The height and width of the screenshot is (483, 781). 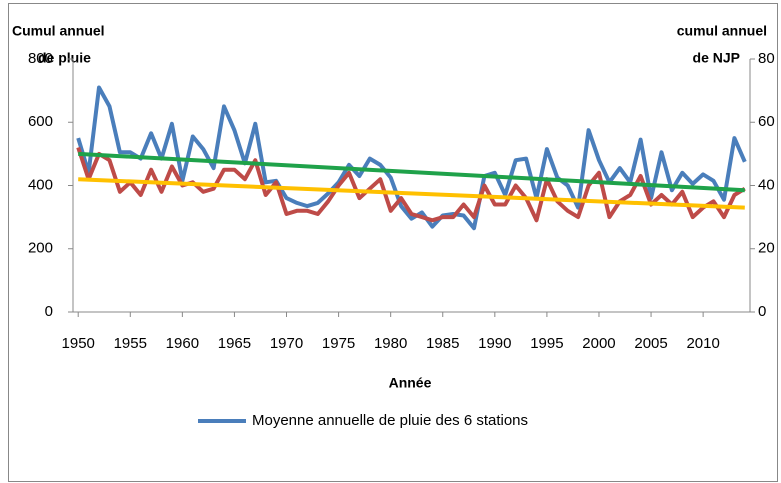 What do you see at coordinates (598, 343) in the screenshot?
I see `x-tick-label: 2000` at bounding box center [598, 343].